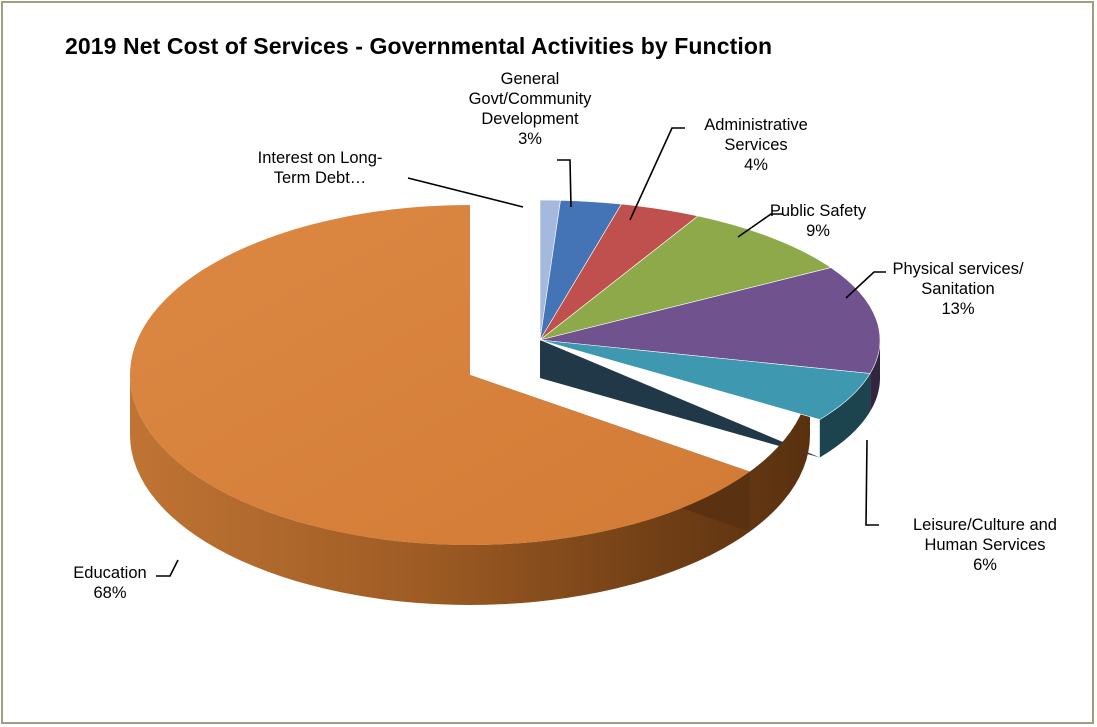 The width and height of the screenshot is (1097, 727). What do you see at coordinates (530, 119) in the screenshot?
I see `slice-label-line: Development` at bounding box center [530, 119].